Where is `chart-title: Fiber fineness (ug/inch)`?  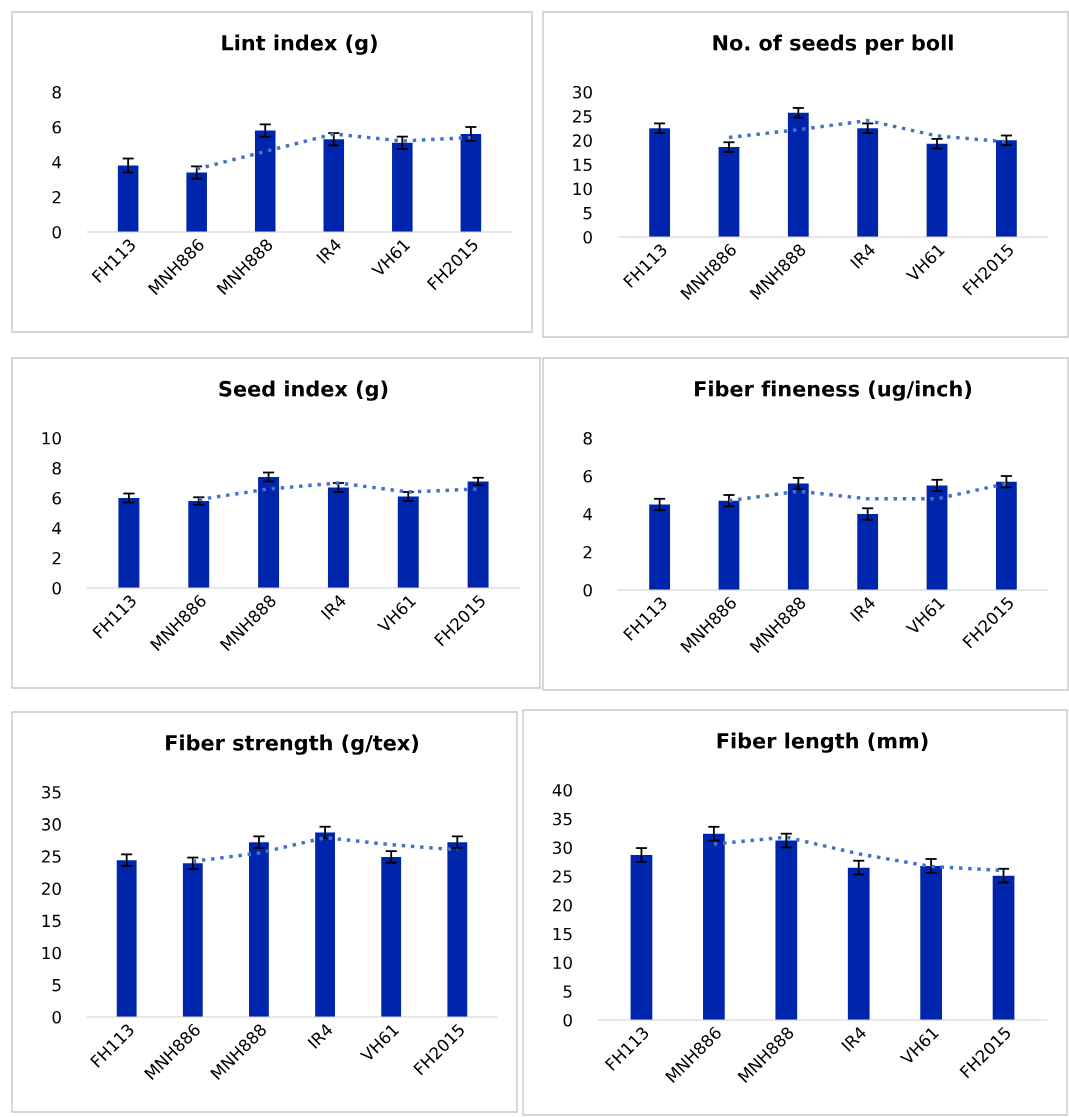
chart-title: Fiber fineness (ug/inch) is located at coordinates (833, 390).